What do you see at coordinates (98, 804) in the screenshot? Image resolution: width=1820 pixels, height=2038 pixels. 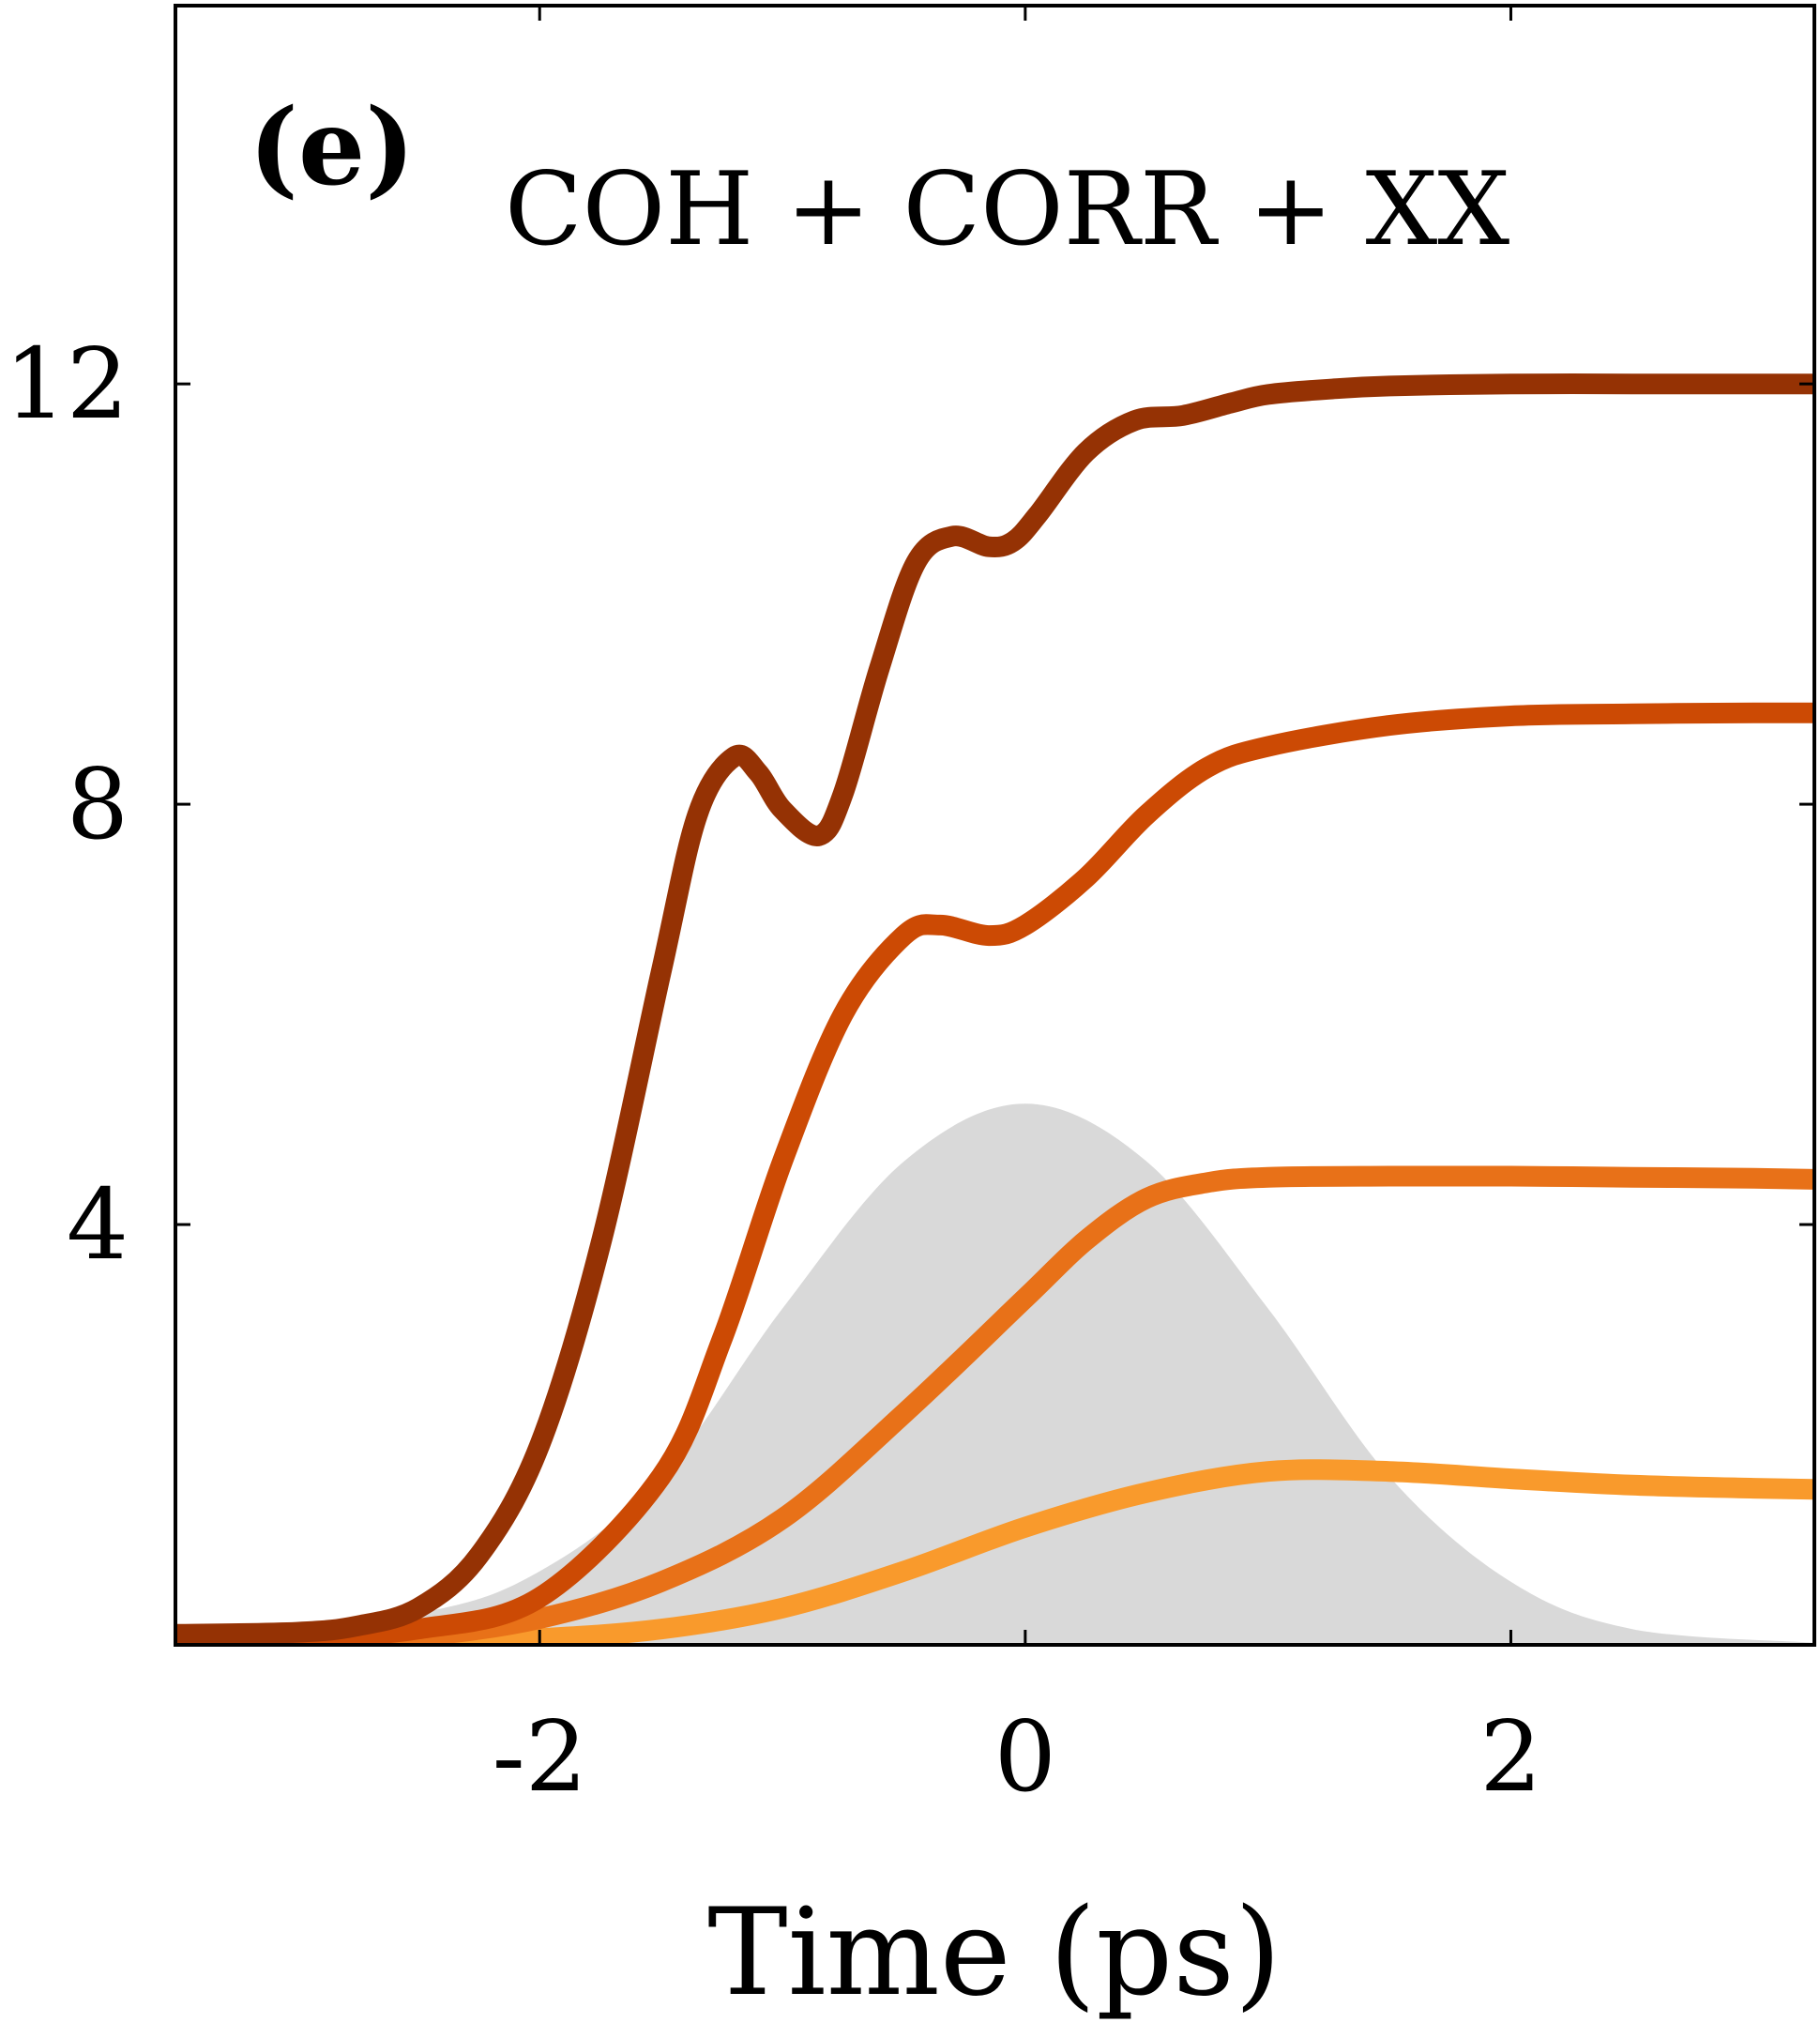 I see `y-tick-label: 8` at bounding box center [98, 804].